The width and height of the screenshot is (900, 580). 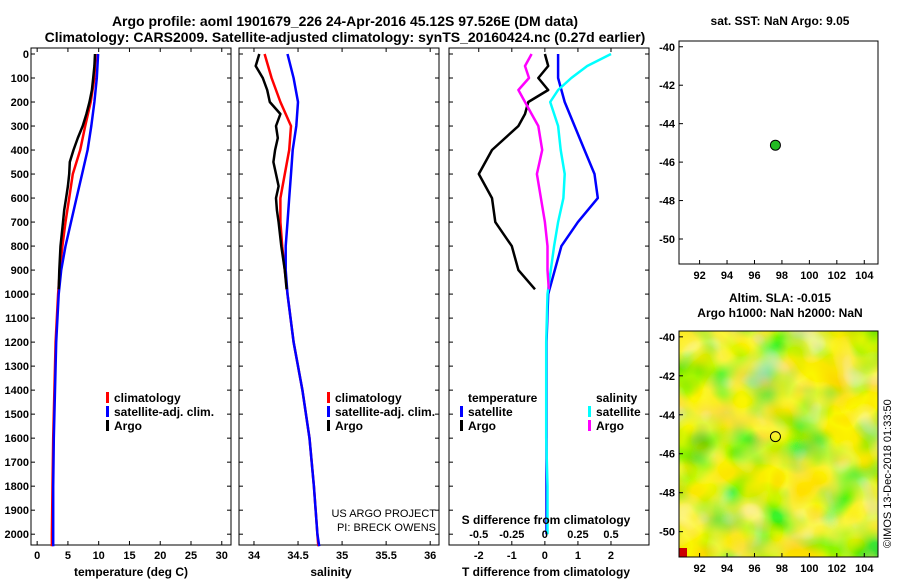 What do you see at coordinates (809, 569) in the screenshot?
I see `map-x-tick-label: 100` at bounding box center [809, 569].